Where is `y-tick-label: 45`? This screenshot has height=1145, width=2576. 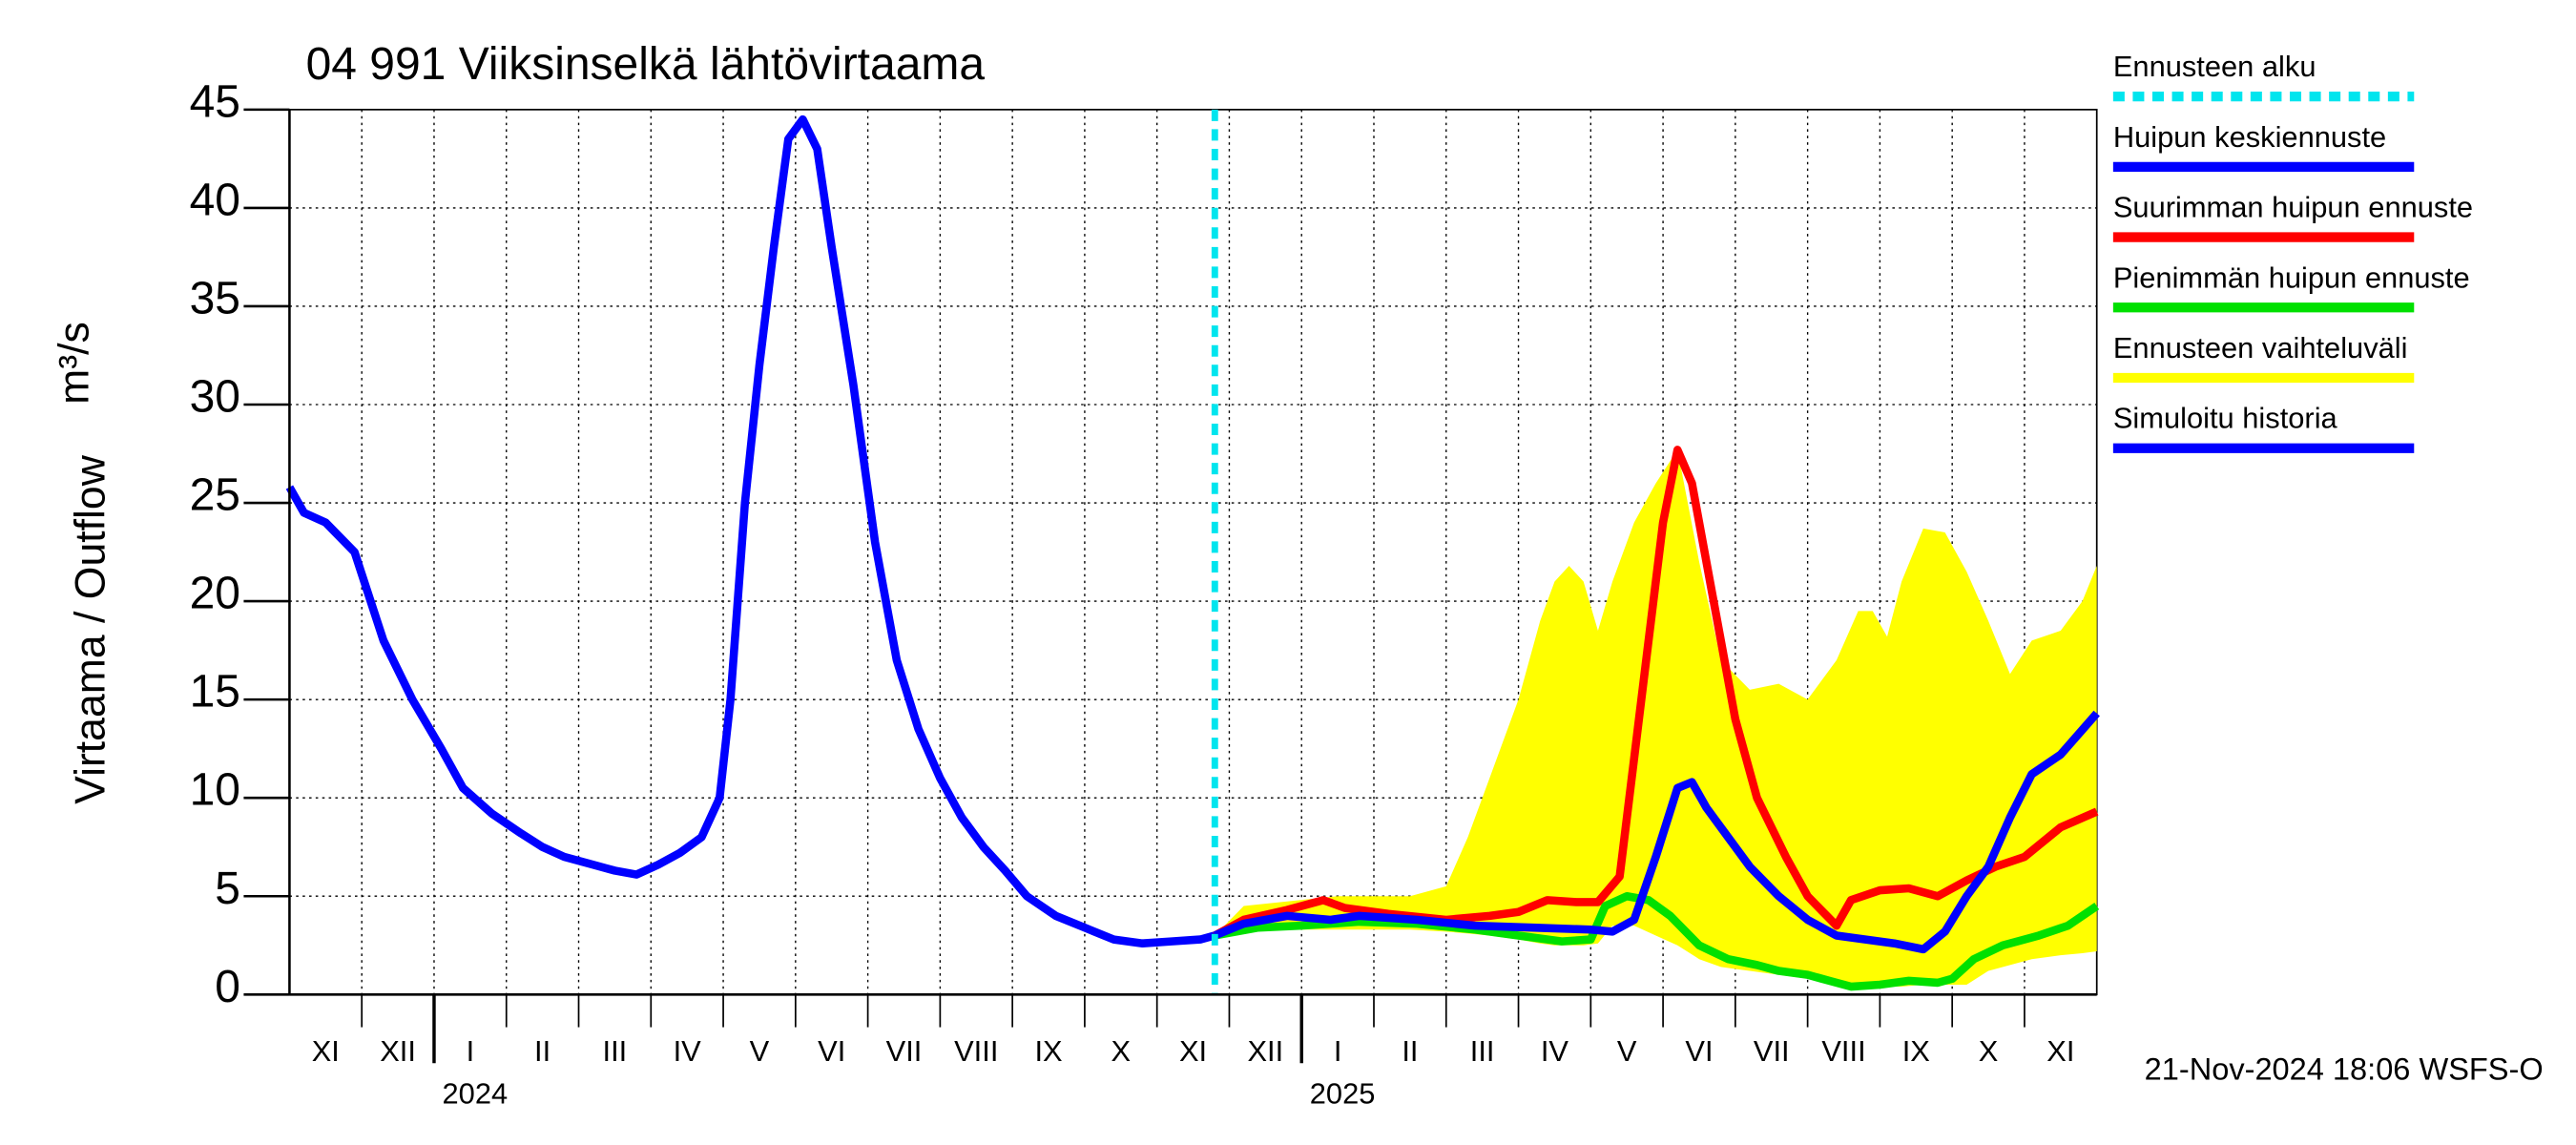 y-tick-label: 45 is located at coordinates (215, 102).